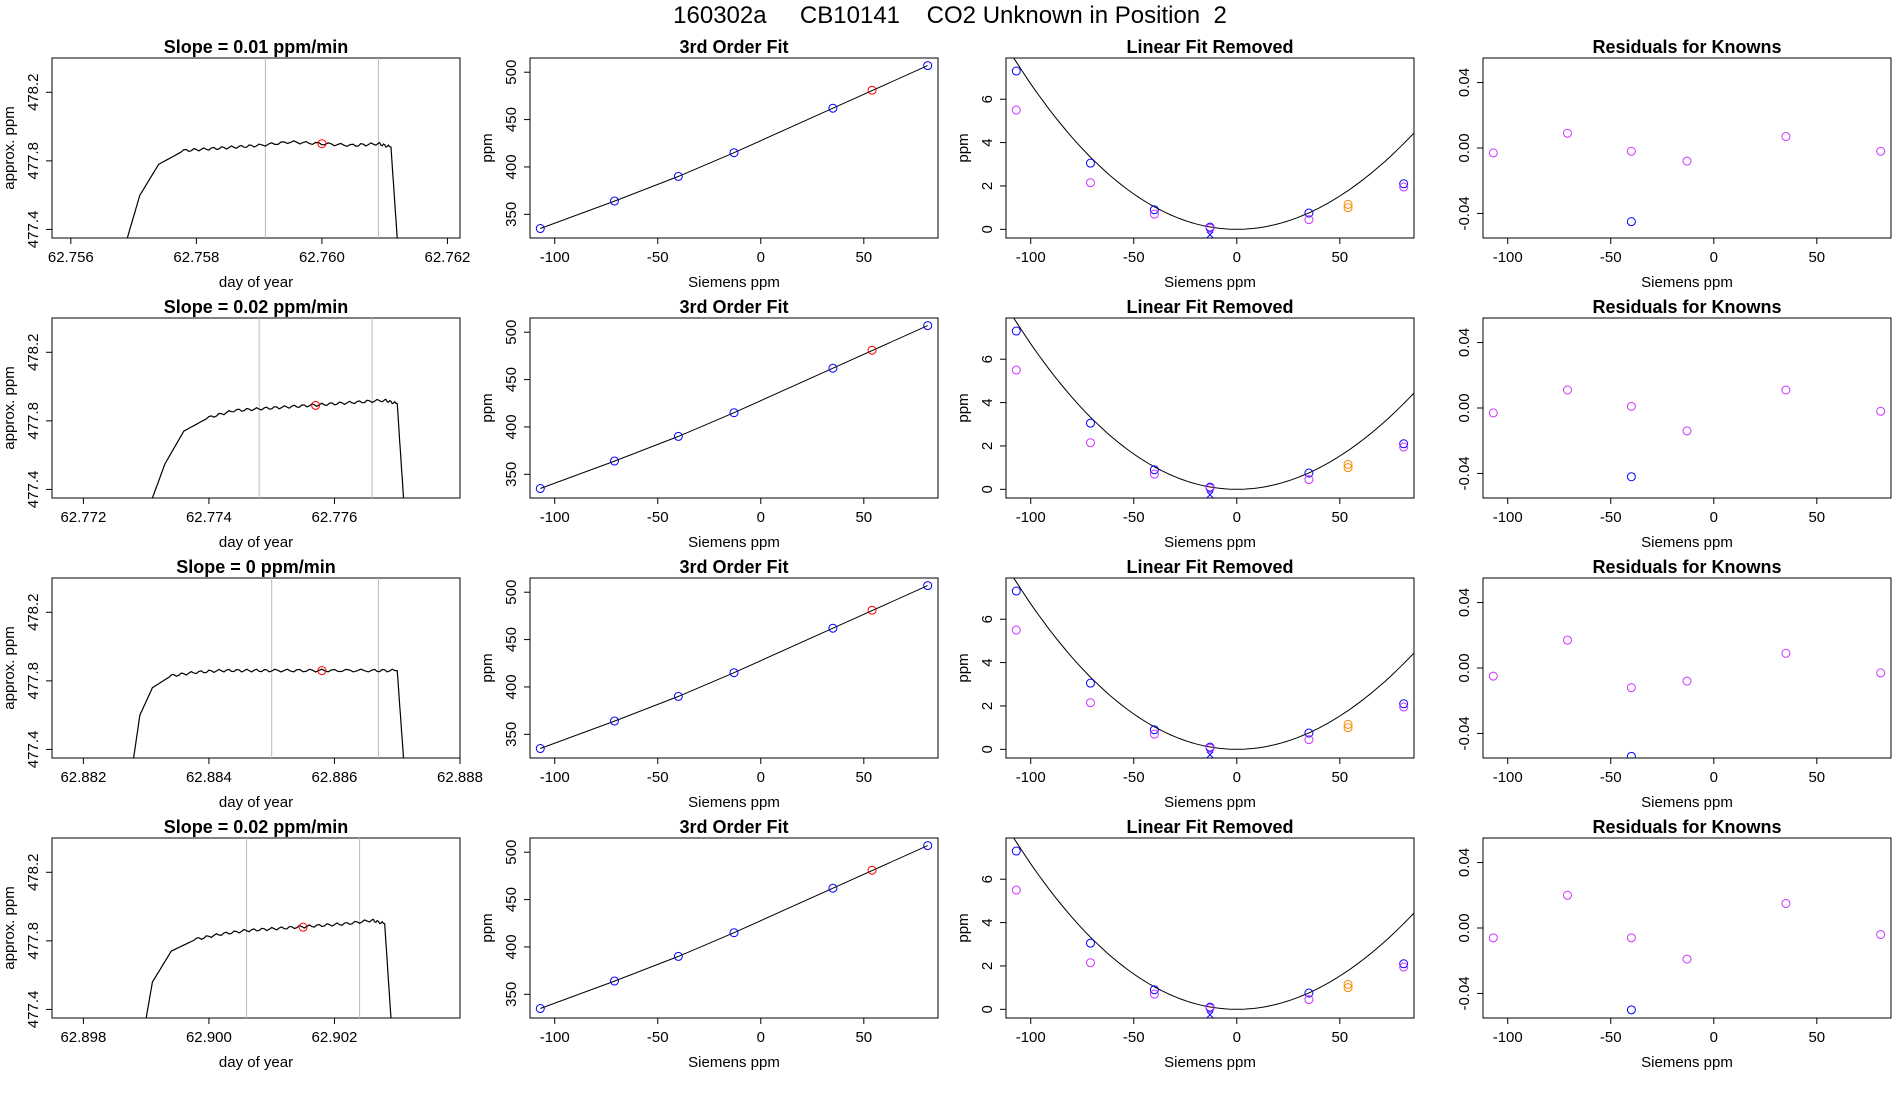 Image resolution: width=1900 pixels, height=1100 pixels. Describe the element at coordinates (262, 189) in the screenshot. I see `concentration-trace` at that location.